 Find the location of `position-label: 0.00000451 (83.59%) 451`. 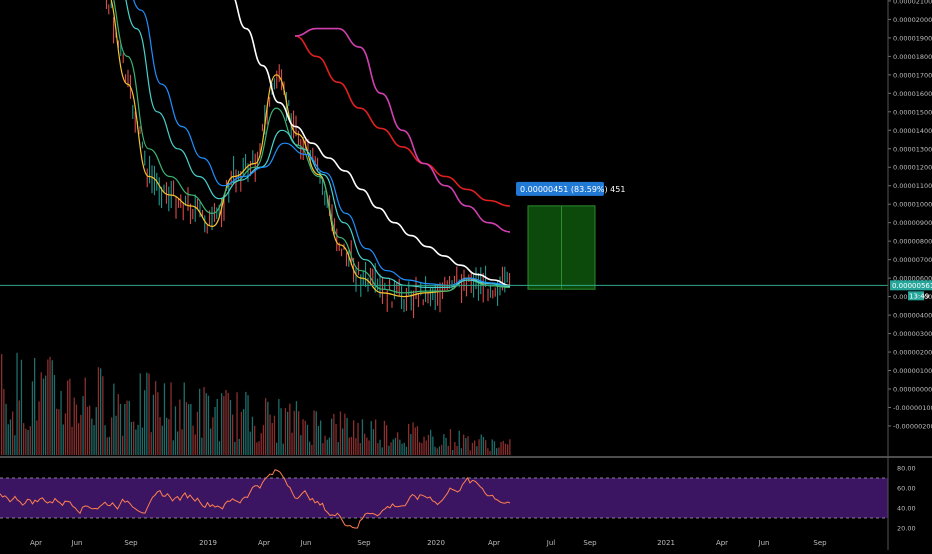

position-label: 0.00000451 (83.59%) 451 is located at coordinates (572, 189).